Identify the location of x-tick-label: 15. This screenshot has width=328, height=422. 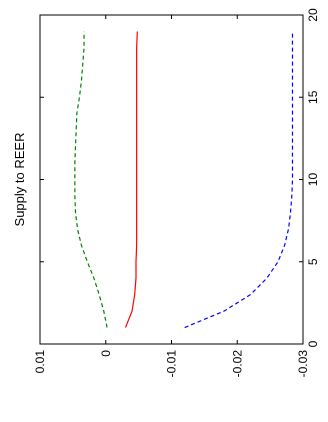
(313, 97).